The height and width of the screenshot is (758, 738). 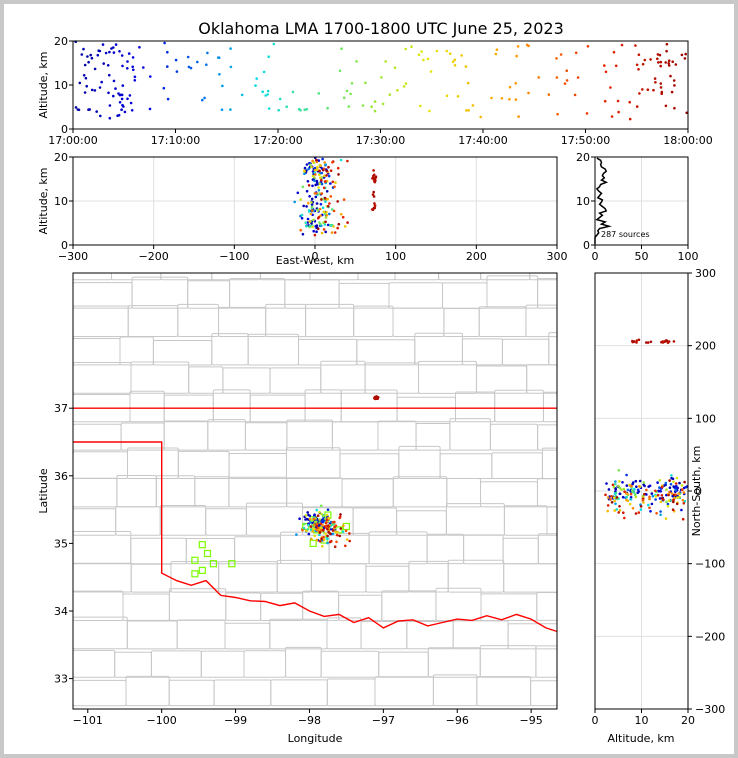 What do you see at coordinates (72, 140) in the screenshot?
I see `time-axis-tick-label: 17:00:00` at bounding box center [72, 140].